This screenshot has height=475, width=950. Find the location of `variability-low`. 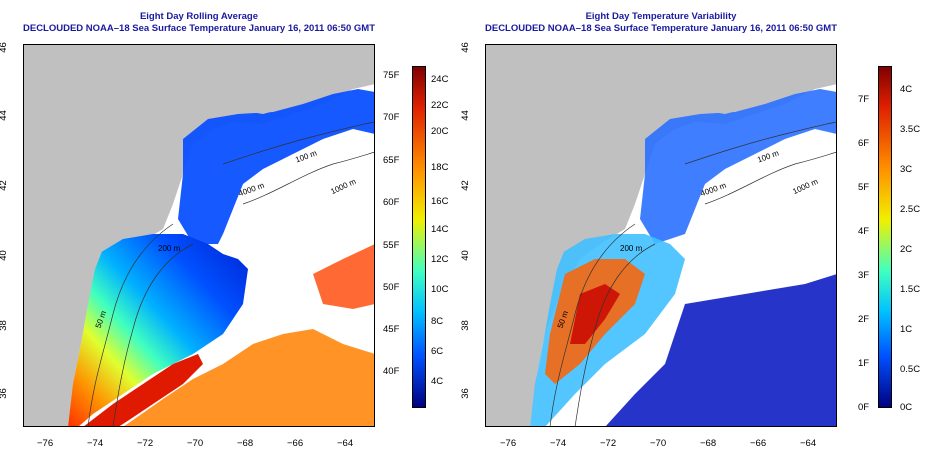

variability-low is located at coordinates (721, 350).